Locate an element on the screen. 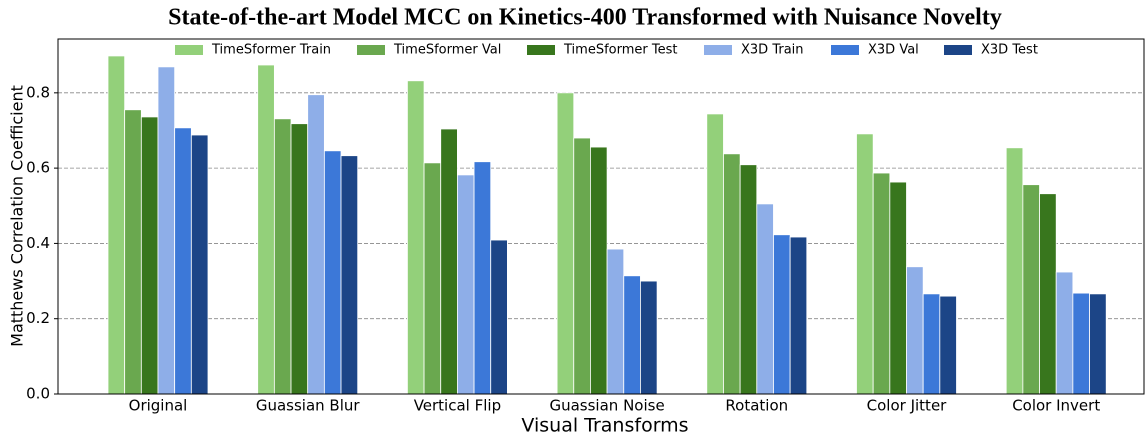 This screenshot has width=1145, height=439. x-tick-label: Original is located at coordinates (158, 406).